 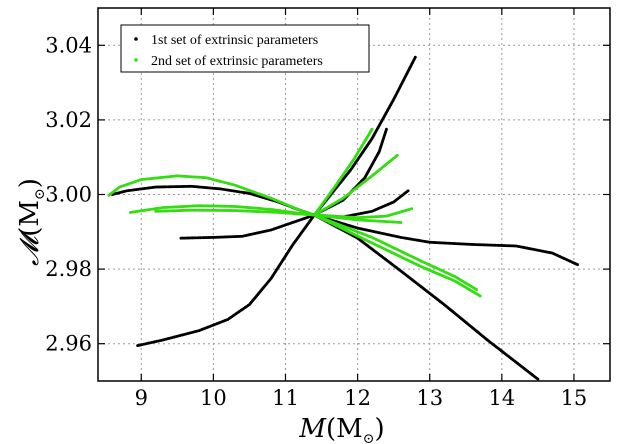 I want to click on x-tick-label: 11, so click(x=285, y=398).